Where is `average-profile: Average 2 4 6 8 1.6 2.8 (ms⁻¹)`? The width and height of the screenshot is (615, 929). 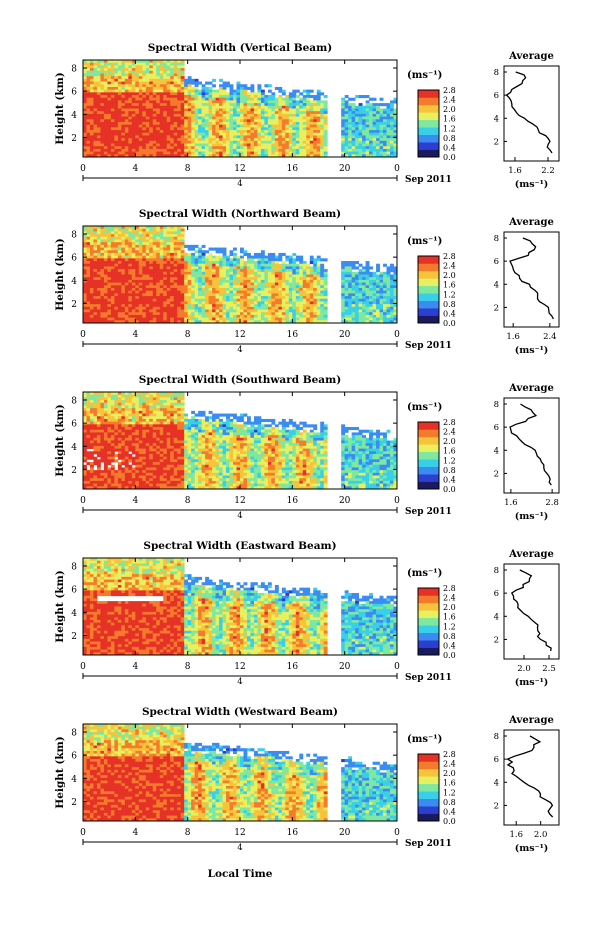 average-profile: Average 2 4 6 8 1.6 2.8 (ms⁻¹) is located at coordinates (527, 452).